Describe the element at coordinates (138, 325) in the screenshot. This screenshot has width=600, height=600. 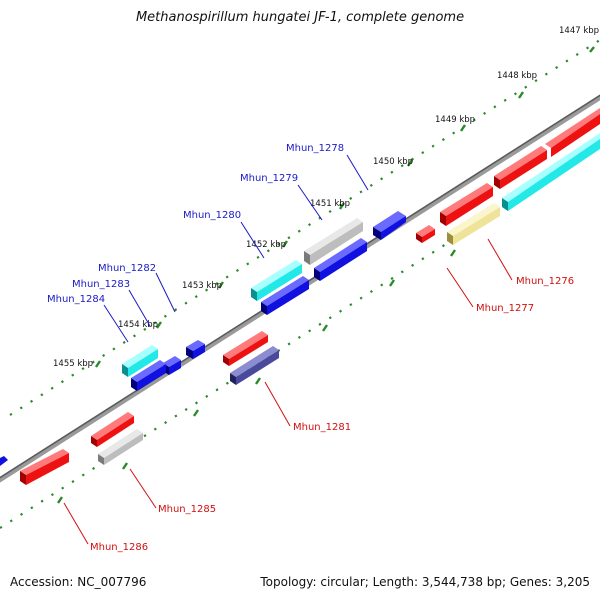
I see `scale-label: 1454 kbp` at that location.